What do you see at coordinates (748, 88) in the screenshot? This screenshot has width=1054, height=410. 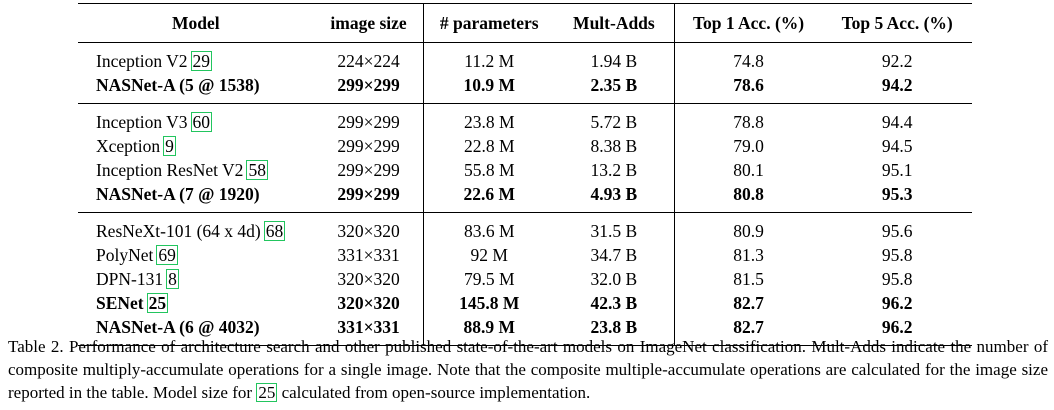 I see `cell-top1: 78.6` at bounding box center [748, 88].